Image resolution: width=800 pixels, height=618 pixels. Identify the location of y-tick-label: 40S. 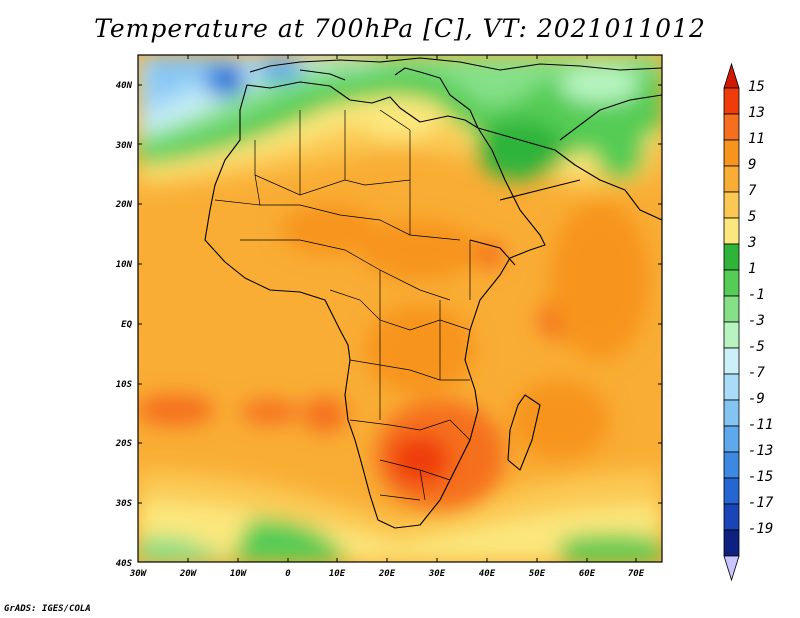
(124, 564).